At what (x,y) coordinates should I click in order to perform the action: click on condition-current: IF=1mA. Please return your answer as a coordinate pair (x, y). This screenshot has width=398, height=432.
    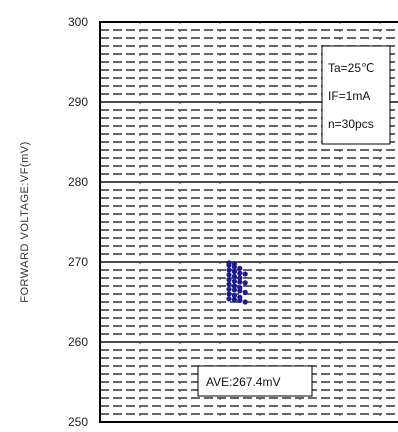
    Looking at the image, I should click on (349, 96).